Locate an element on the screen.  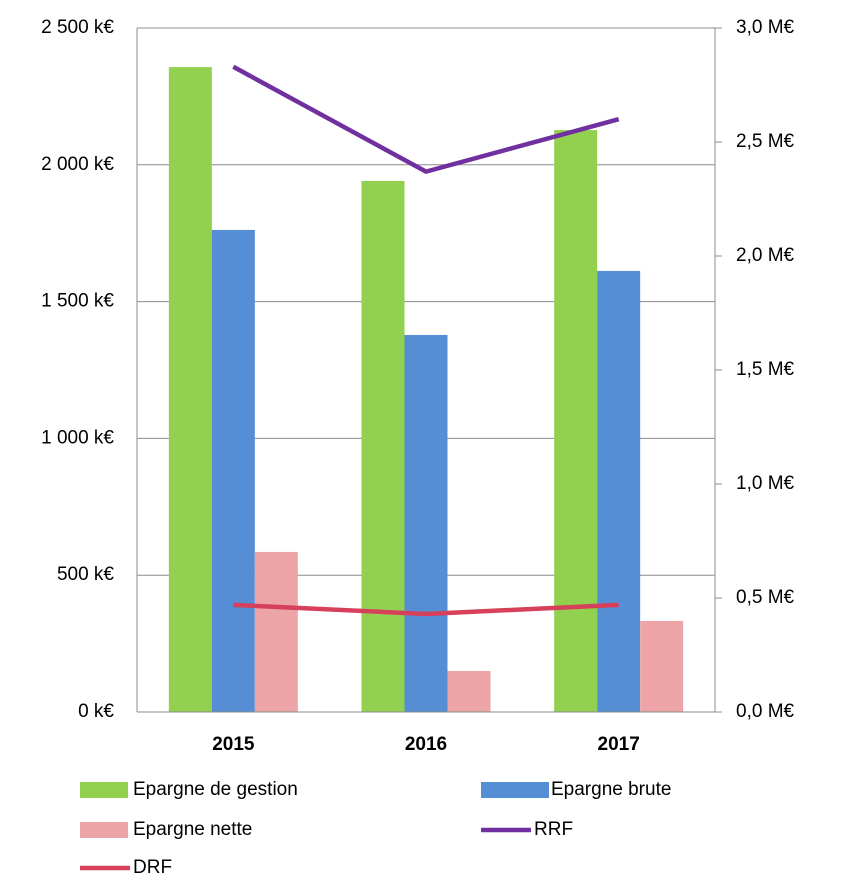
y-tick-label: 0 k€ is located at coordinates (96, 711).